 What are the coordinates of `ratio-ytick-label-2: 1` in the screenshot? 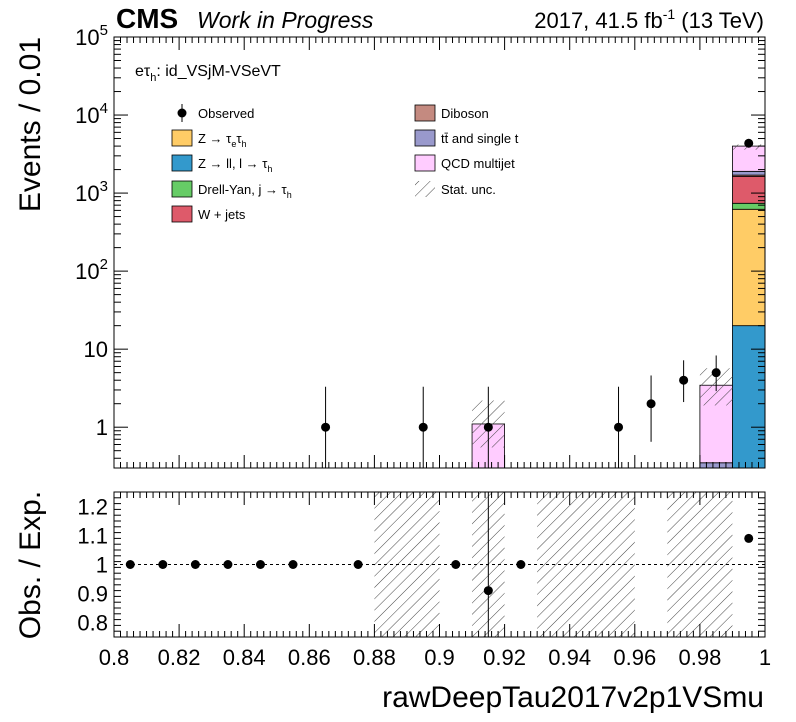 It's located at (102, 565).